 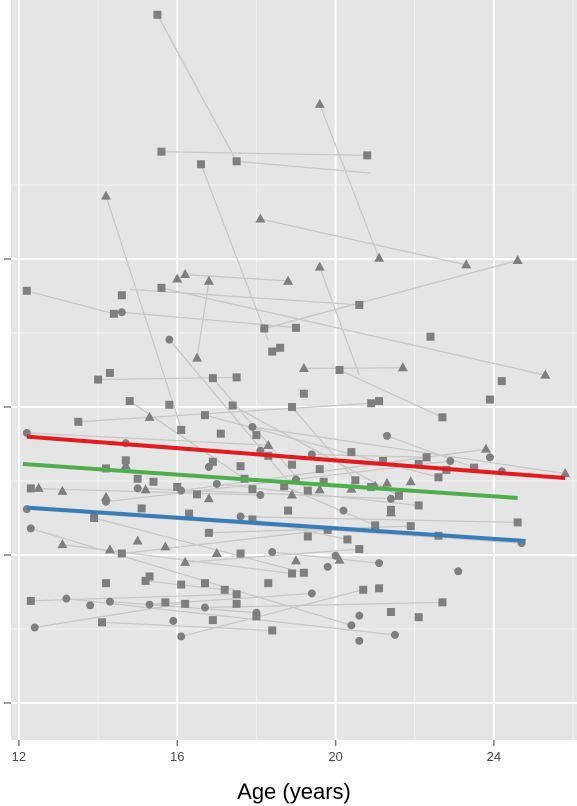 I want to click on fitted-lines, so click(x=294, y=488).